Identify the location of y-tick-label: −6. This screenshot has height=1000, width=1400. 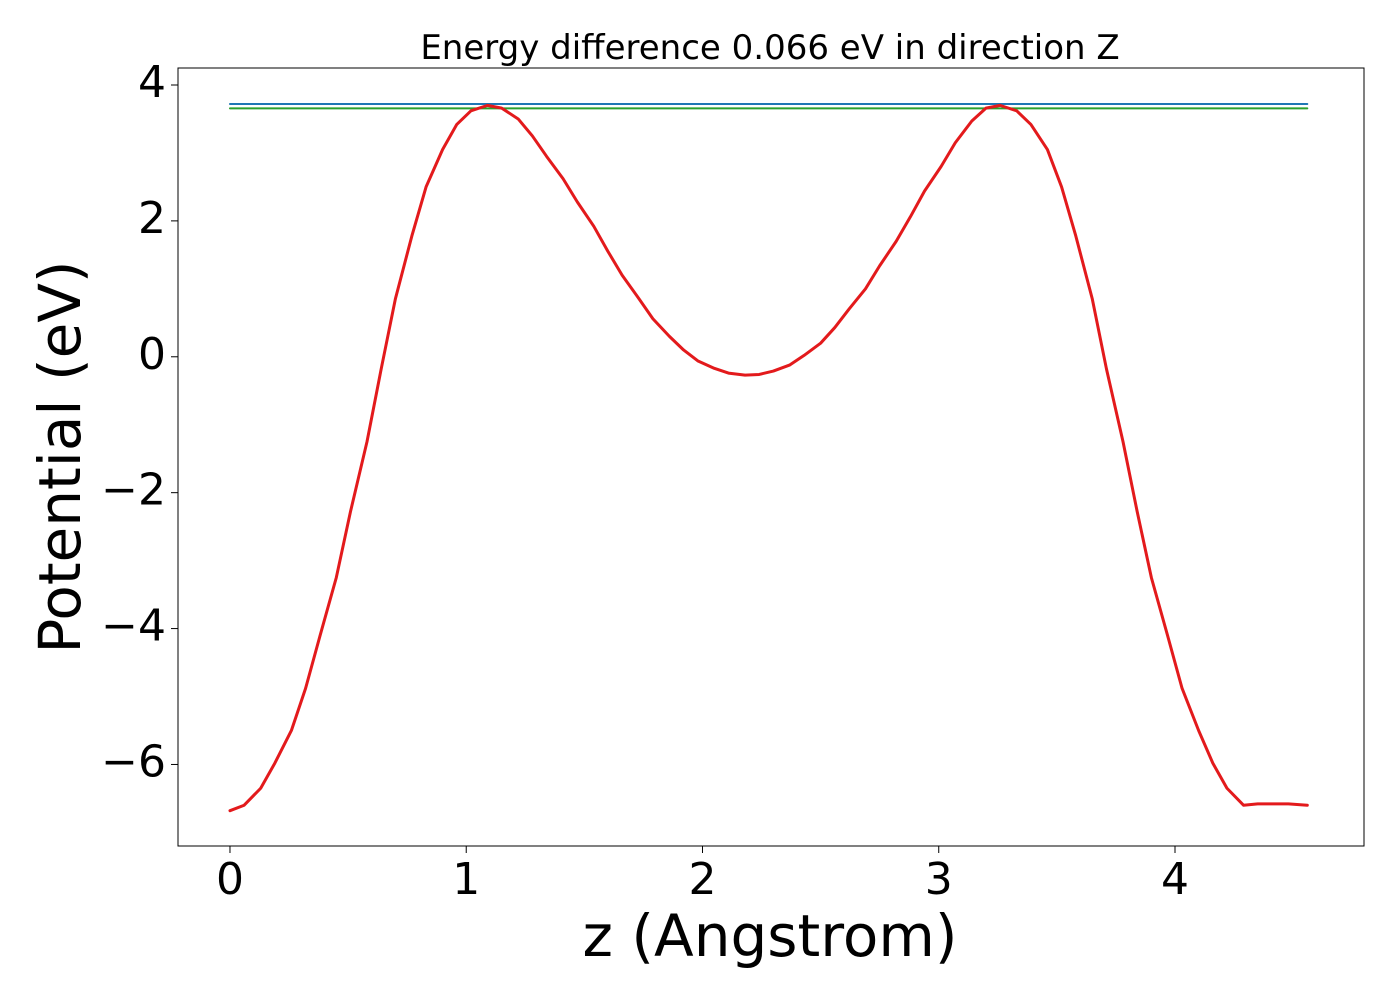
(133, 761).